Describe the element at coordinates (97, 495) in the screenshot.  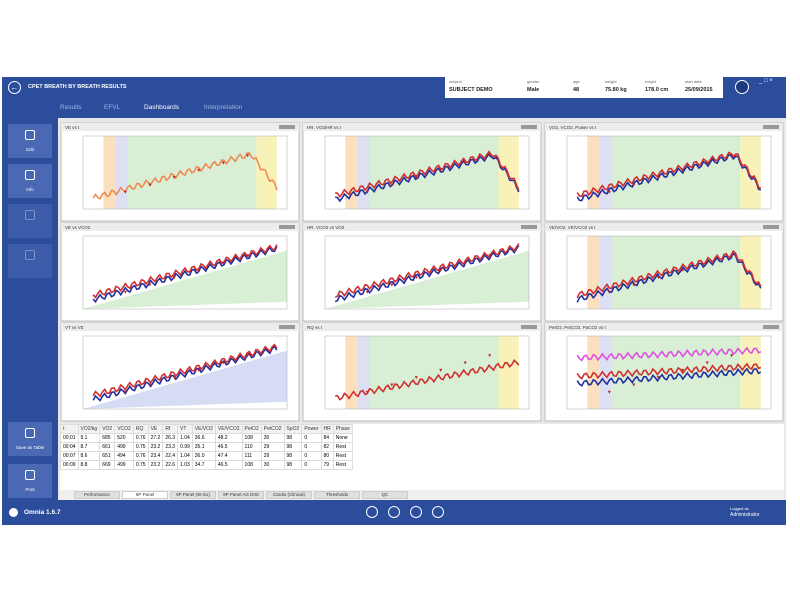
I see `bottom-tab: Performance` at that location.